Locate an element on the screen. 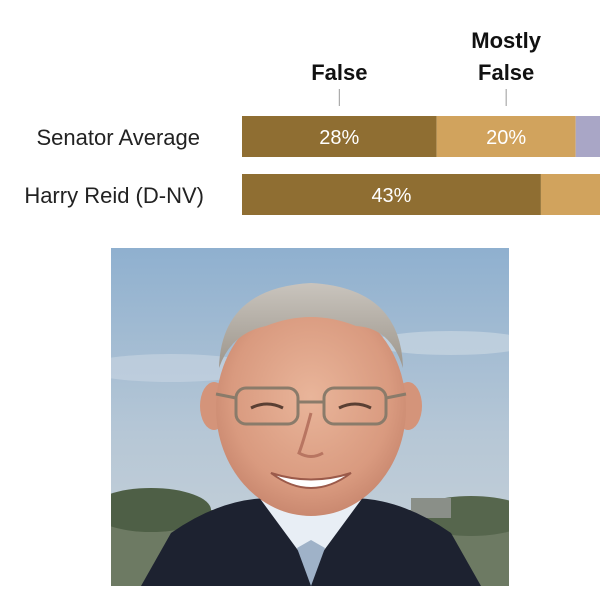 The image size is (600, 600). row-label: Harry Reid (D-NV) is located at coordinates (114, 195).